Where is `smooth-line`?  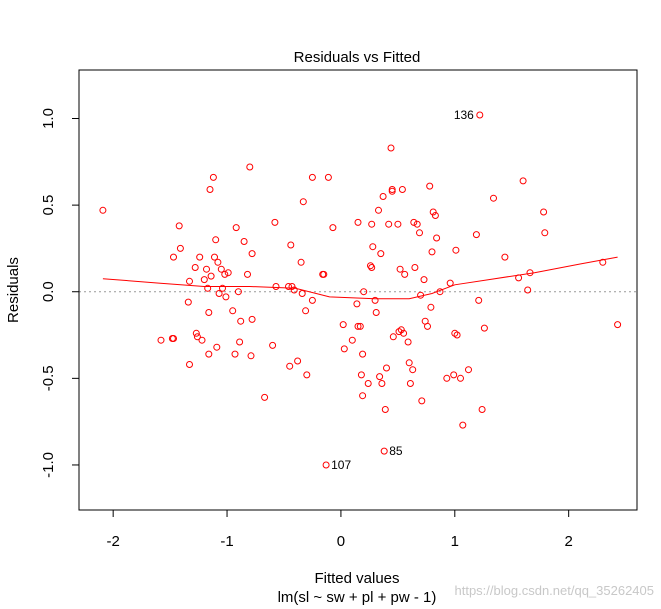 smooth-line is located at coordinates (360, 278).